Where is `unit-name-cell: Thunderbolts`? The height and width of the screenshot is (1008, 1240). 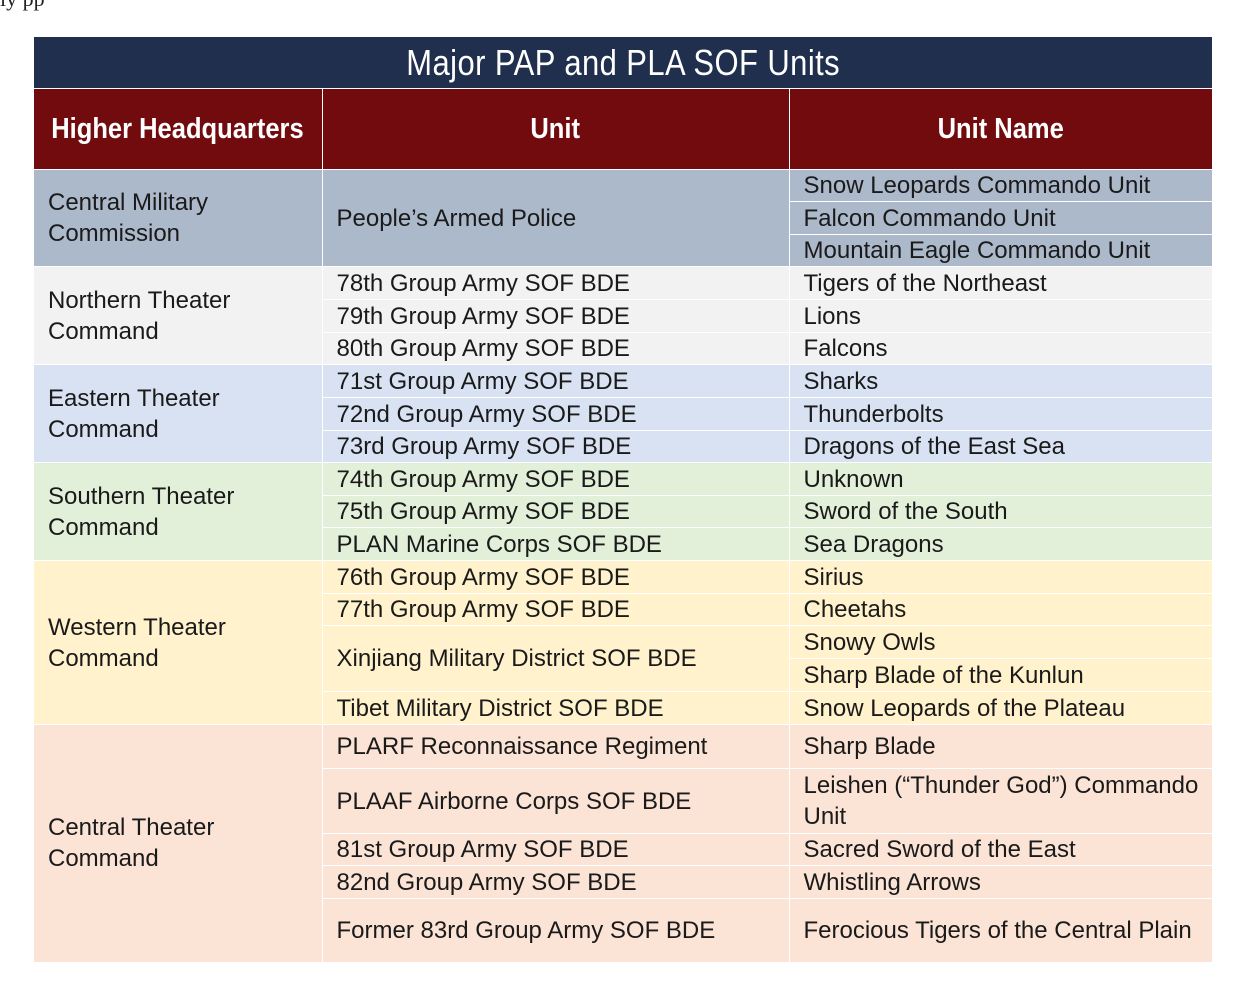
unit-name-cell: Thunderbolts is located at coordinates (1000, 414).